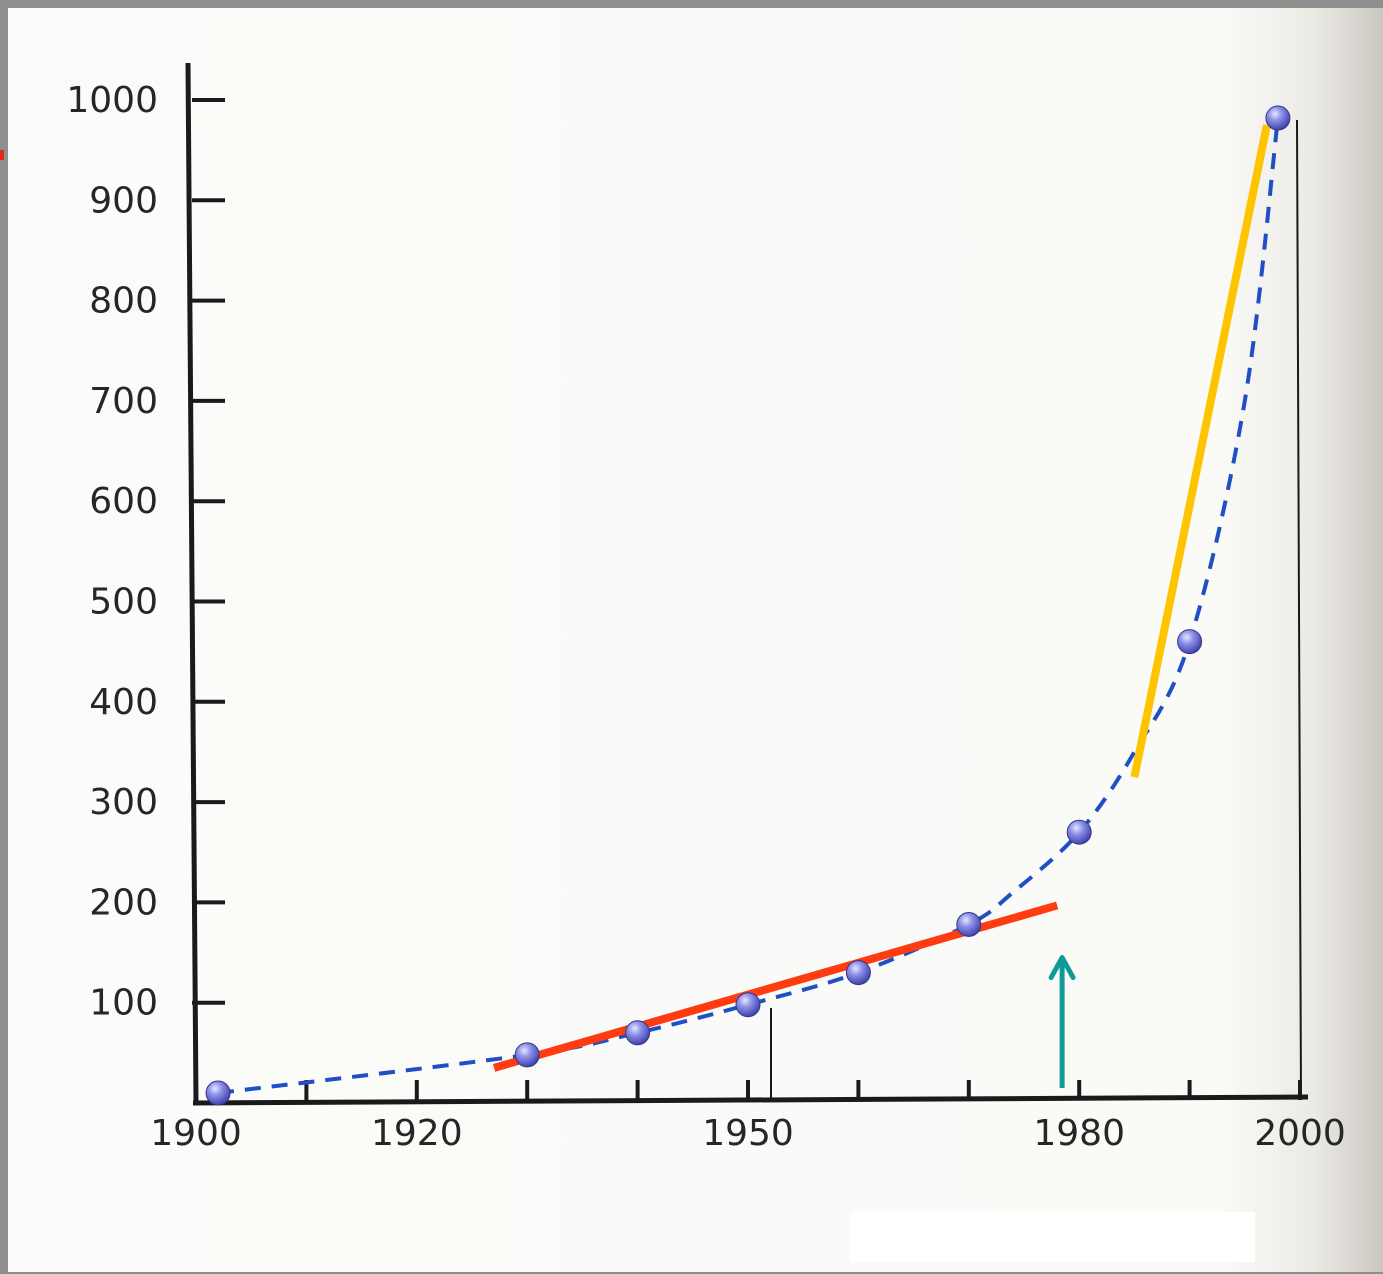  I want to click on data-point-1930, so click(527, 1055).